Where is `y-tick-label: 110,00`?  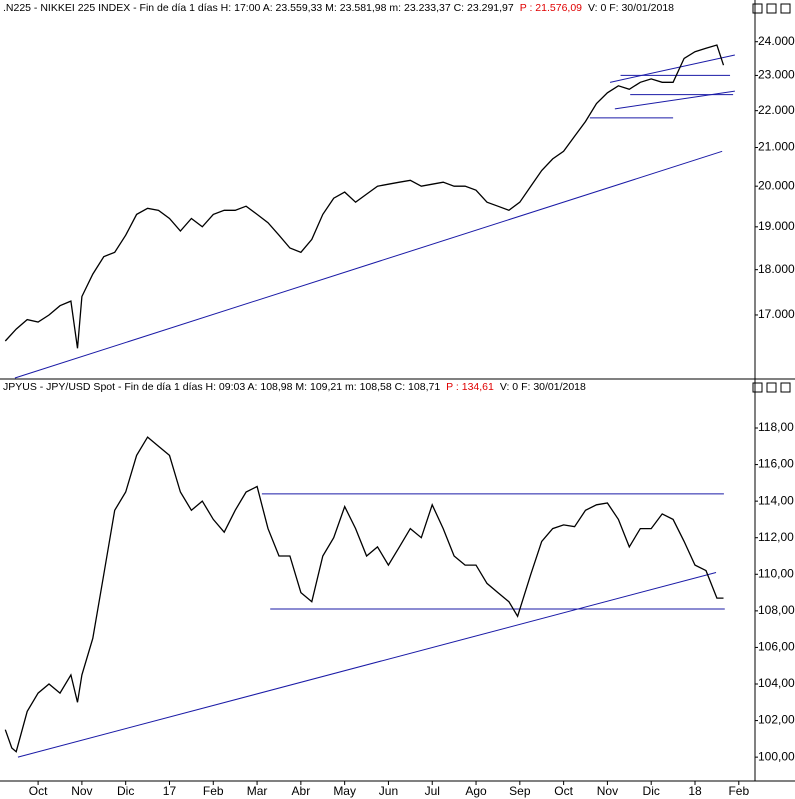 y-tick-label: 110,00 is located at coordinates (776, 573).